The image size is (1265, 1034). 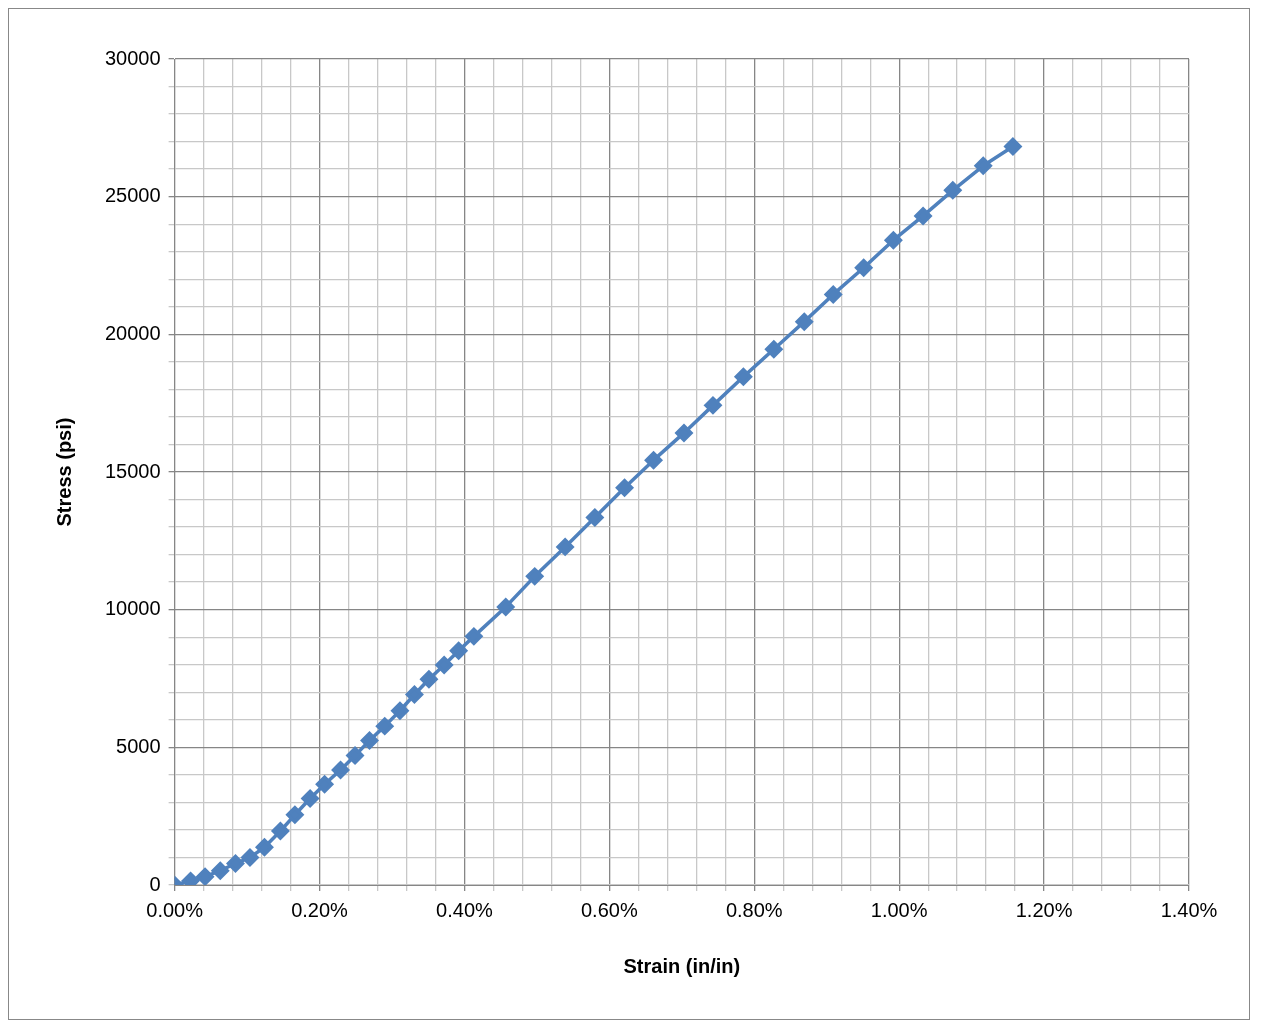 What do you see at coordinates (132, 608) in the screenshot?
I see `y-tick-label: 10000` at bounding box center [132, 608].